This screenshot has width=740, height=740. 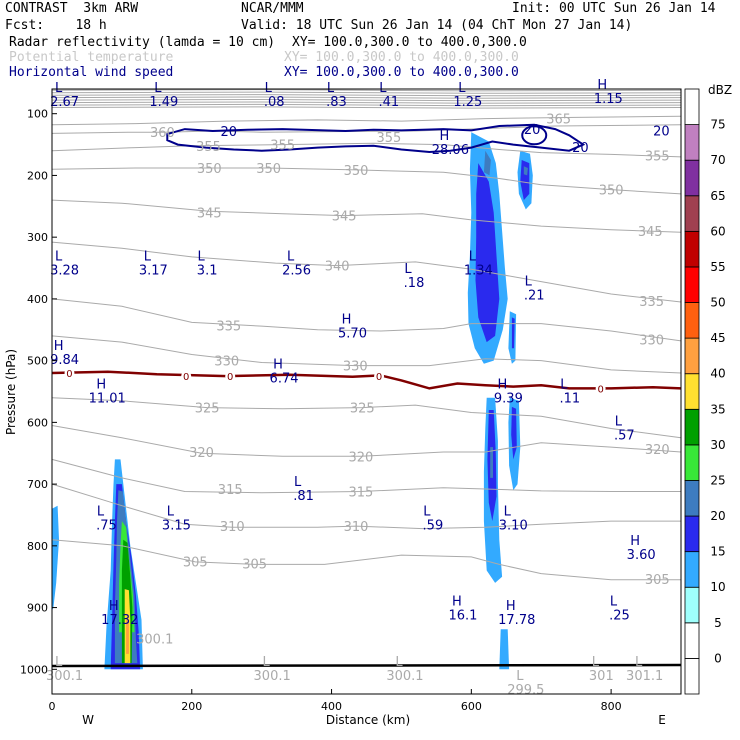 What do you see at coordinates (525, 690) in the screenshot?
I see `surface-theta-value: 299.5` at bounding box center [525, 690].